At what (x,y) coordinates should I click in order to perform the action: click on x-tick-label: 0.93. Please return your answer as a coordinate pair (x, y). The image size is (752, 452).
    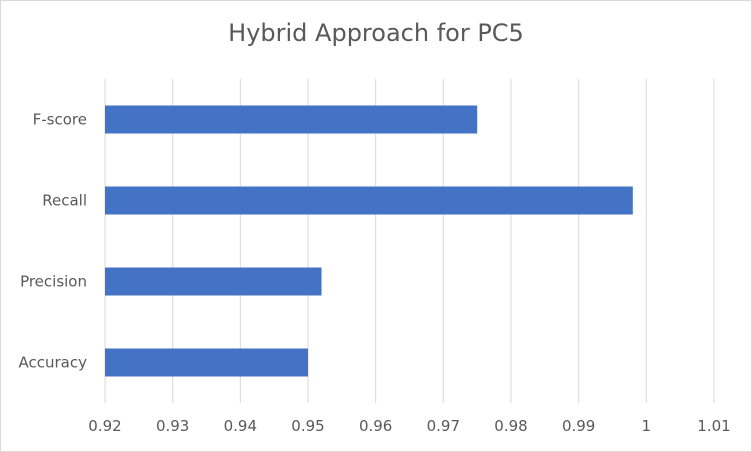
    Looking at the image, I should click on (172, 426).